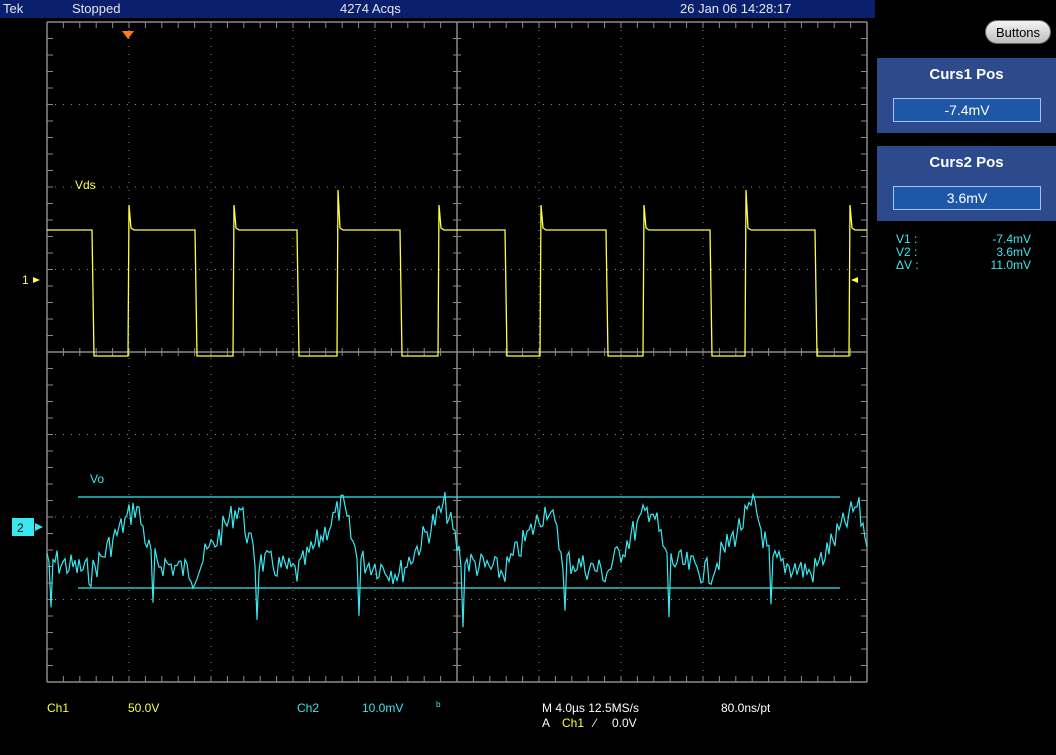  I want to click on readout-value: -7.4mV, so click(1011, 239).